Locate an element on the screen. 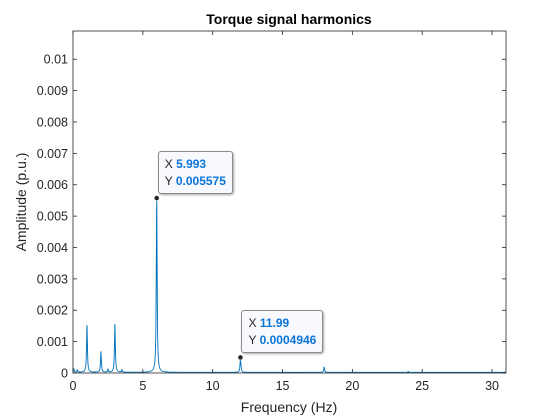 The height and width of the screenshot is (418, 560). x-tick-label: 15 is located at coordinates (283, 386).